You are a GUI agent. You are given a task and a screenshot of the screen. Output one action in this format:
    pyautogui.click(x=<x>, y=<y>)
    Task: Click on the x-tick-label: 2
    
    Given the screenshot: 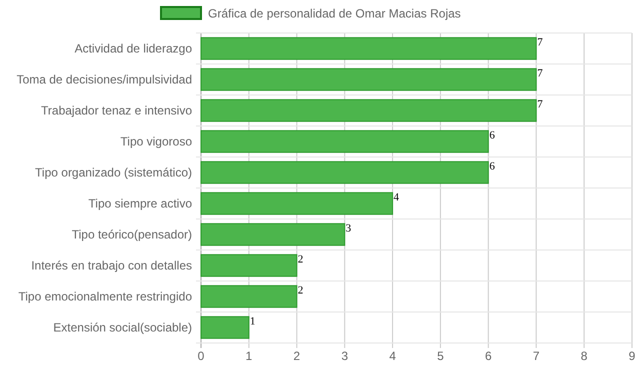 What is the action you would take?
    pyautogui.click(x=296, y=356)
    